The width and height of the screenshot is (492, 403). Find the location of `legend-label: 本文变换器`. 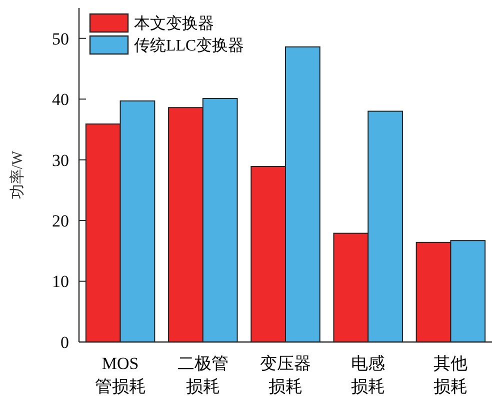

legend-label: 本文变换器 is located at coordinates (174, 23).